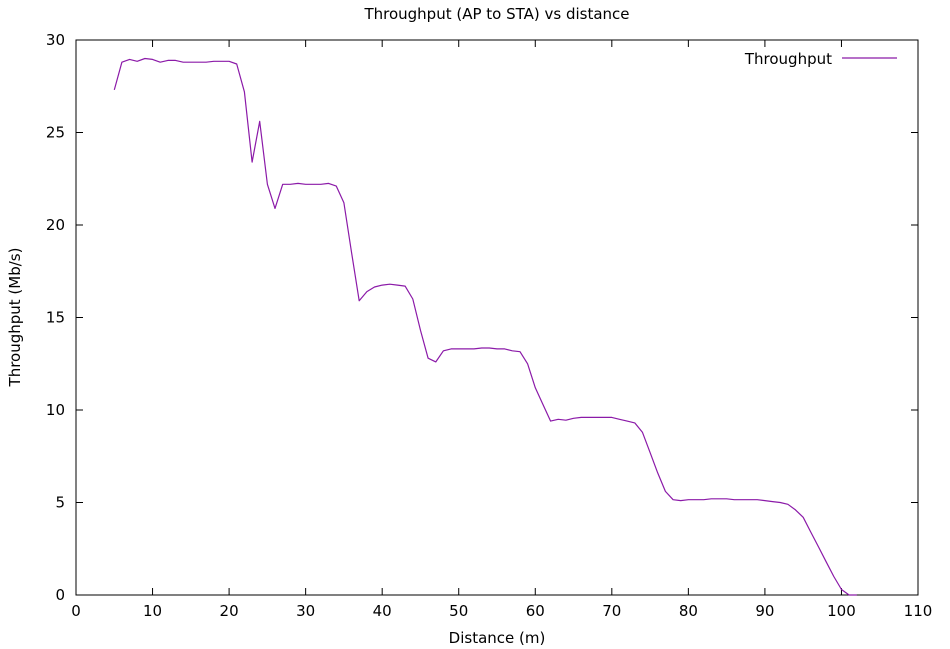 This screenshot has width=950, height=649. What do you see at coordinates (458, 611) in the screenshot?
I see `x-tick-label: 50` at bounding box center [458, 611].